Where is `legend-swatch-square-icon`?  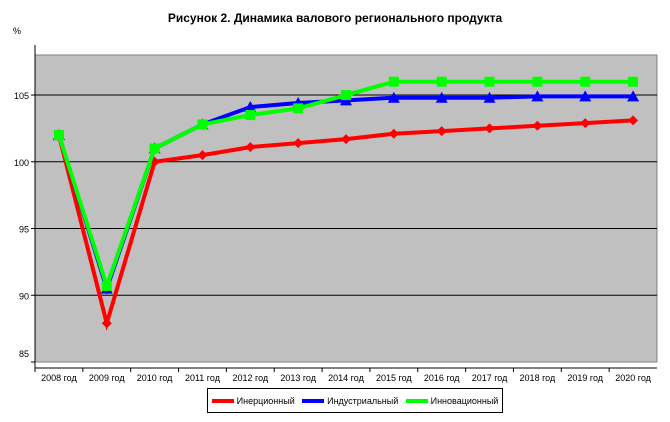 legend-swatch-square-icon is located at coordinates (416, 400).